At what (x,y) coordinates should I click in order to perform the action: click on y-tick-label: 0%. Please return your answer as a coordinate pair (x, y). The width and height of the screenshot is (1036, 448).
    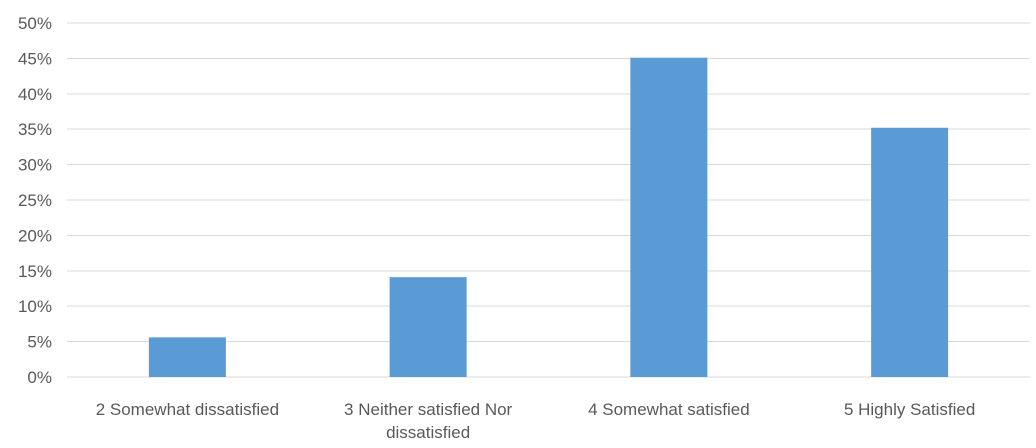
    Looking at the image, I should click on (39, 377).